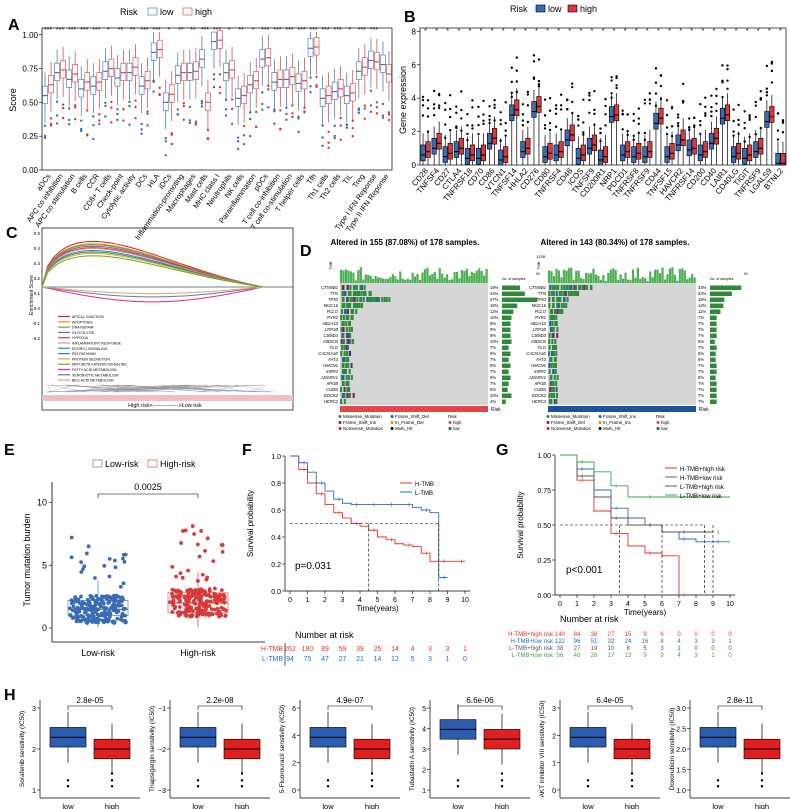  Describe the element at coordinates (290, 600) in the screenshot. I see `km-f-x-tick-label: 0` at that location.